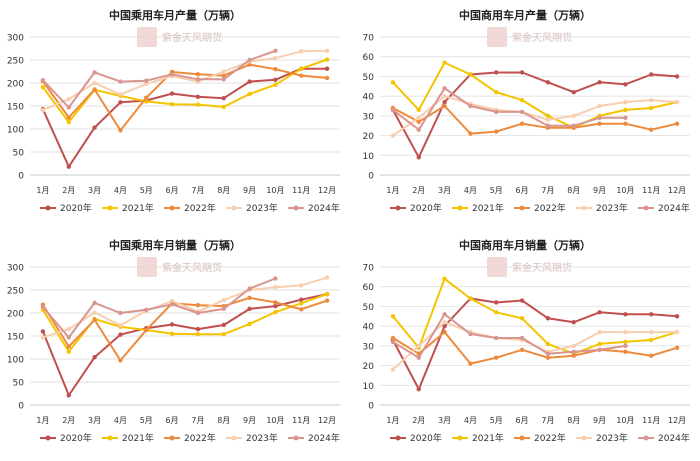  Describe the element at coordinates (15, 62) in the screenshot. I see `y-tick-label: 250` at that location.